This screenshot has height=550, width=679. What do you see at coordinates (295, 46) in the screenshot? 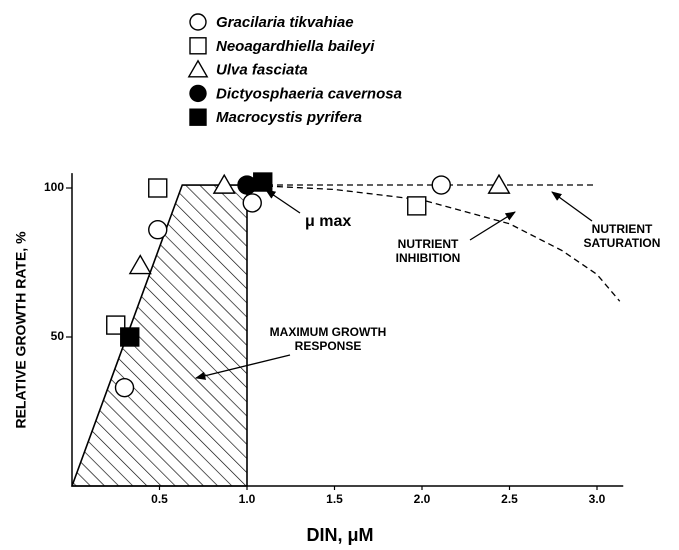
I see `legend-label: Neoagardhiella baileyi` at bounding box center [295, 46].